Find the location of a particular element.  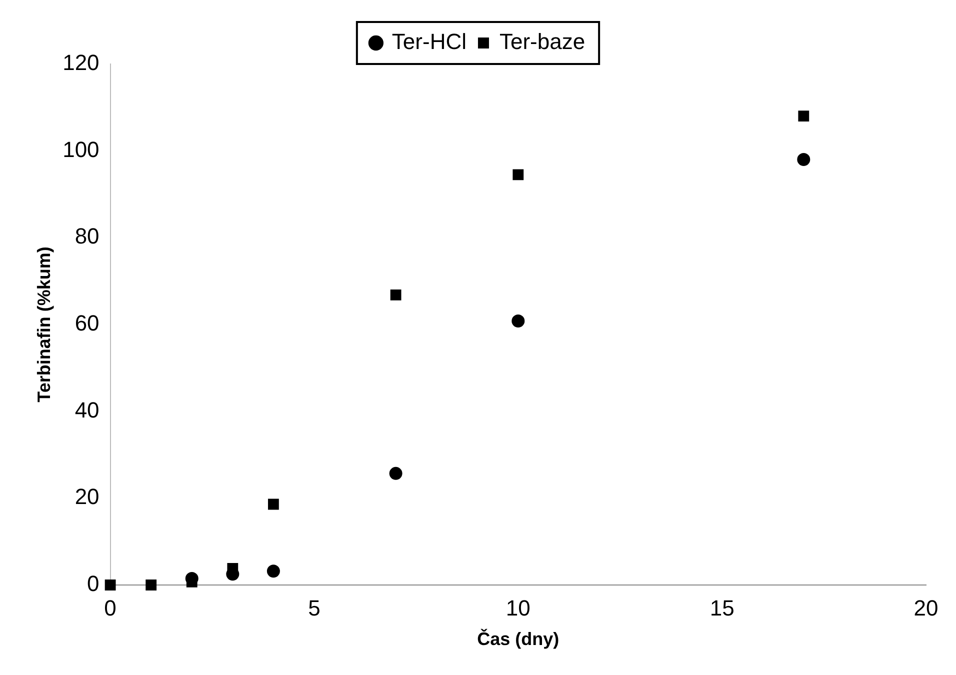

x-tick-label: 5 is located at coordinates (314, 607).